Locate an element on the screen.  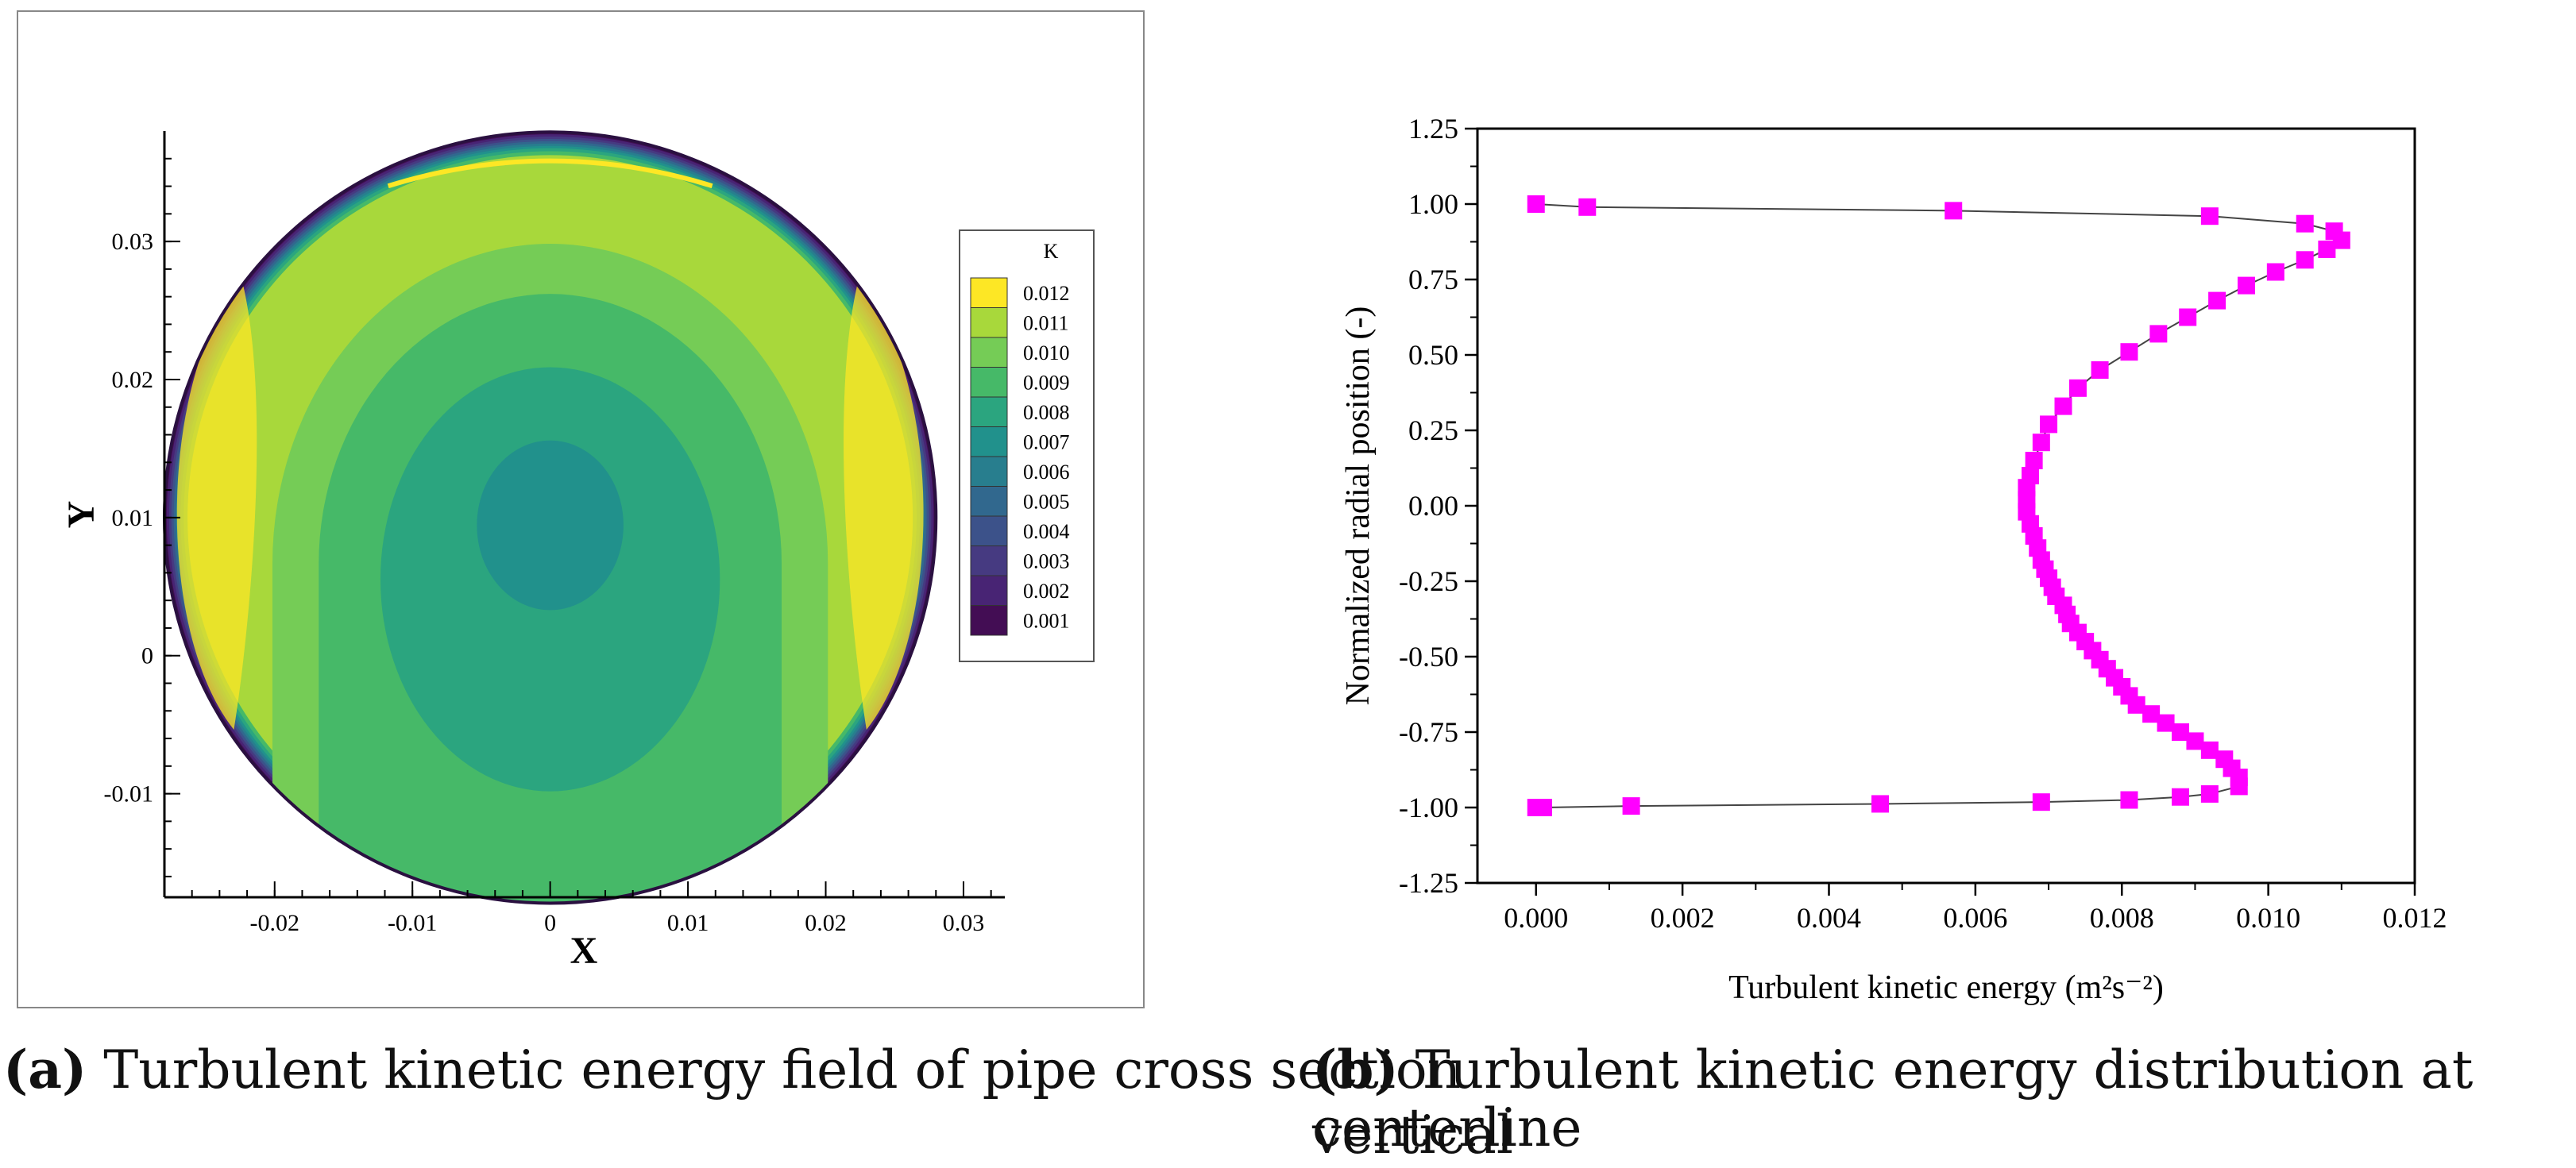
legend-label: 0.010 is located at coordinates (1046, 352).